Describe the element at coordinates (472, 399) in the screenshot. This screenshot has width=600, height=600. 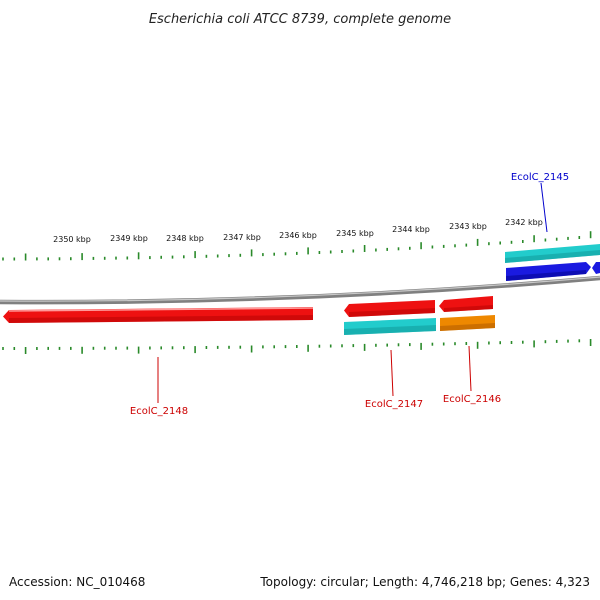
I see `gene-label-2146: EcolC_2146` at that location.